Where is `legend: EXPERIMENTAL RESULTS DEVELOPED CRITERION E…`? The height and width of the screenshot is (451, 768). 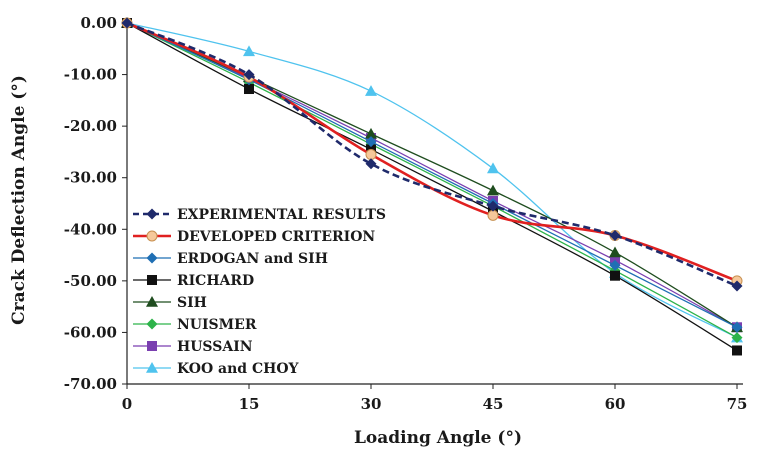
legend: EXPERIMENTAL RESULTS DEVELOPED CRITERION E… is located at coordinates (259, 292).